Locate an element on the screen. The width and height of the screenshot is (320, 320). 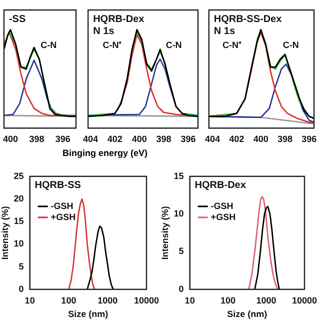
y-tick-label: 20 is located at coordinates (19, 198).